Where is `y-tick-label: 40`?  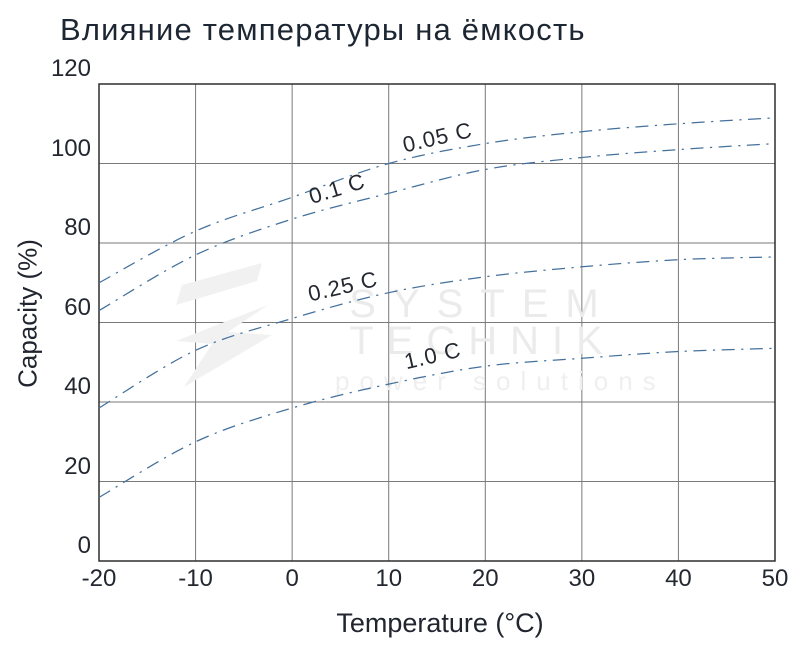
y-tick-label: 40 is located at coordinates (77, 386).